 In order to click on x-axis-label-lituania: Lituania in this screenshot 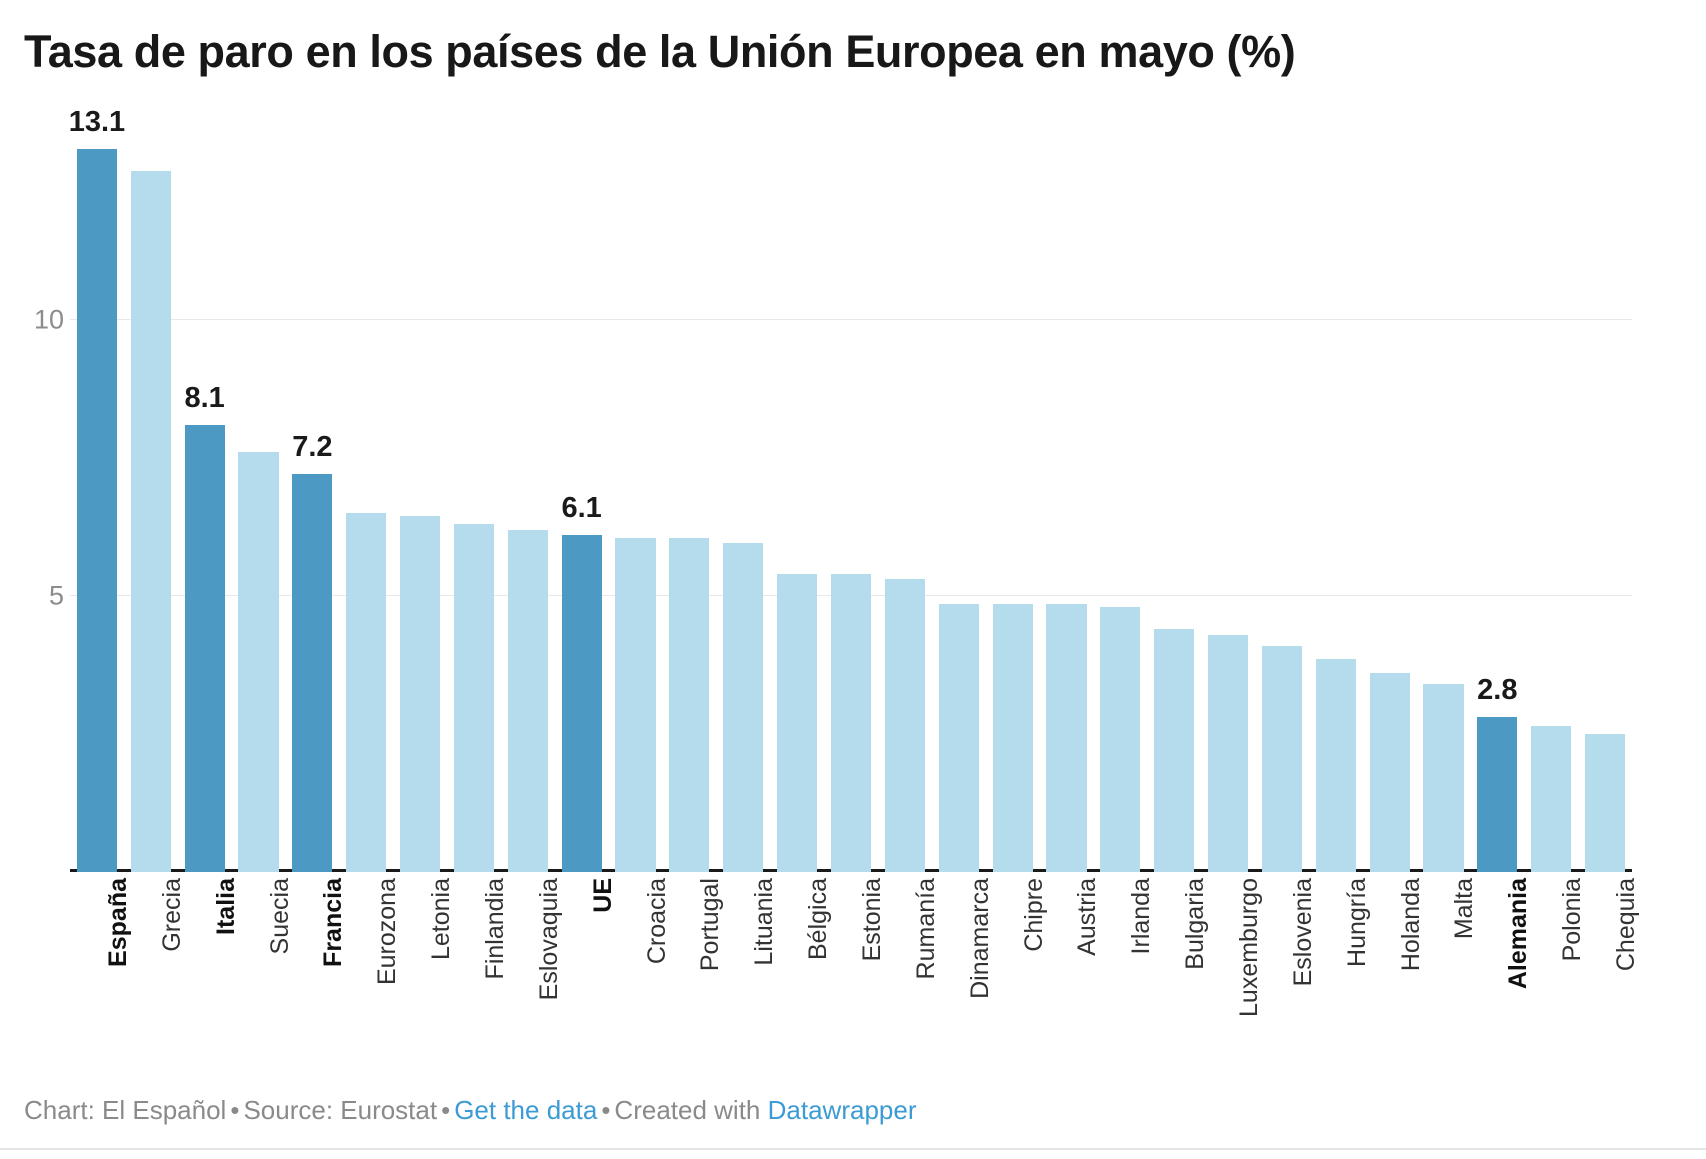, I will do `click(764, 922)`.